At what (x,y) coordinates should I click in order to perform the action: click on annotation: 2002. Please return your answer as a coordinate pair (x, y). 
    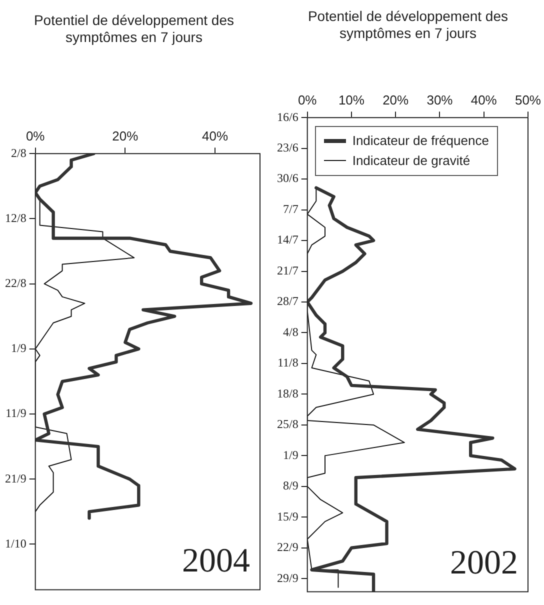
    Looking at the image, I should click on (484, 563).